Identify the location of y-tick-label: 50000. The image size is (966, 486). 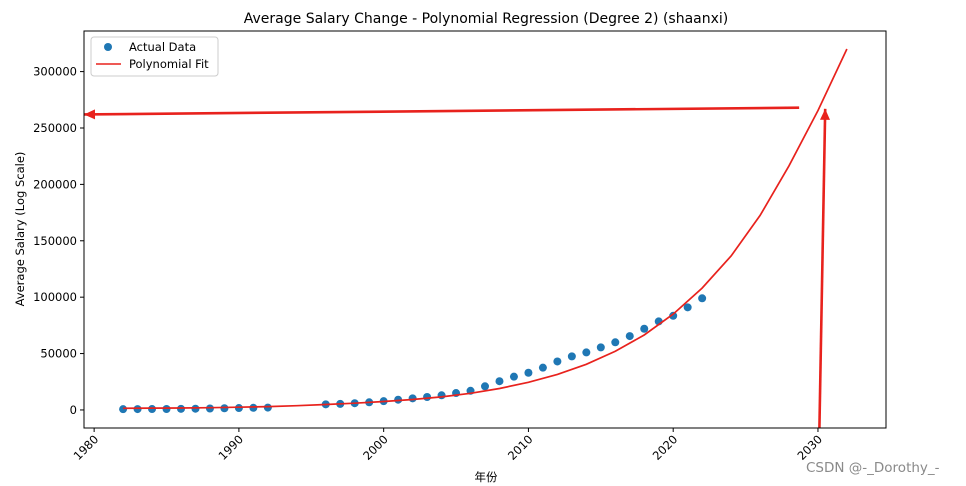
(58, 354).